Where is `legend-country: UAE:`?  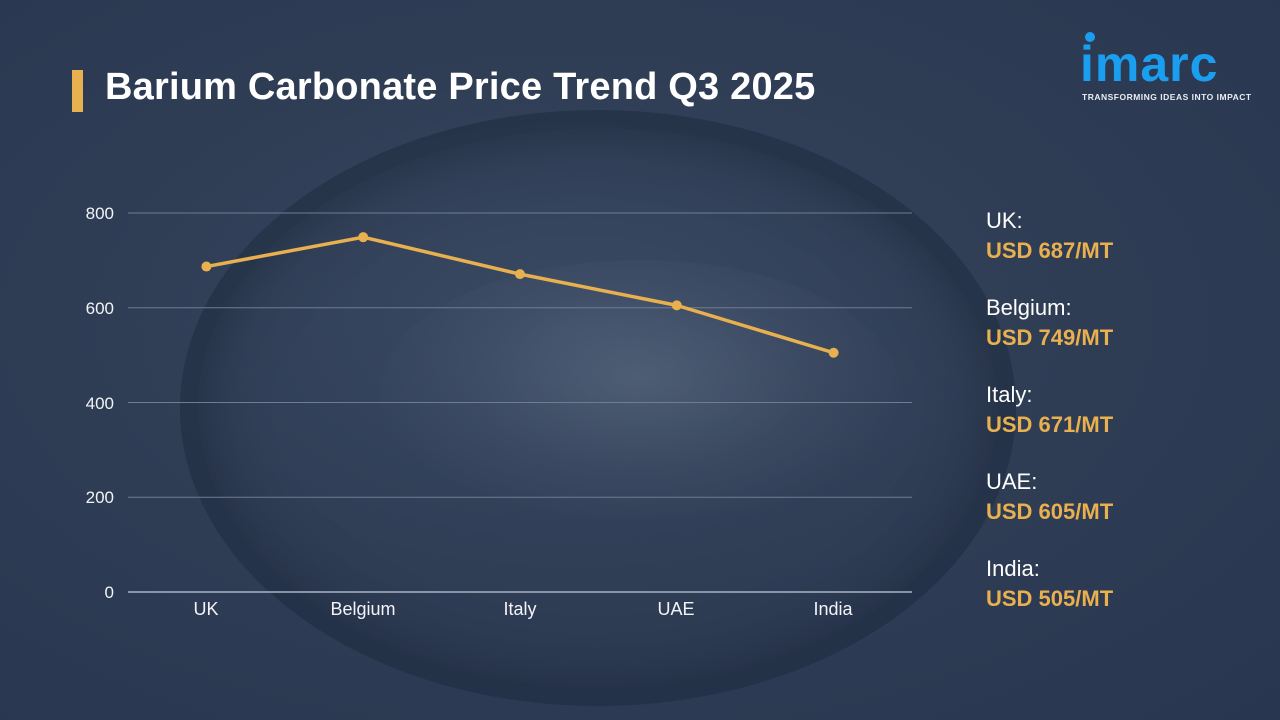
legend-country: UAE: is located at coordinates (1012, 481).